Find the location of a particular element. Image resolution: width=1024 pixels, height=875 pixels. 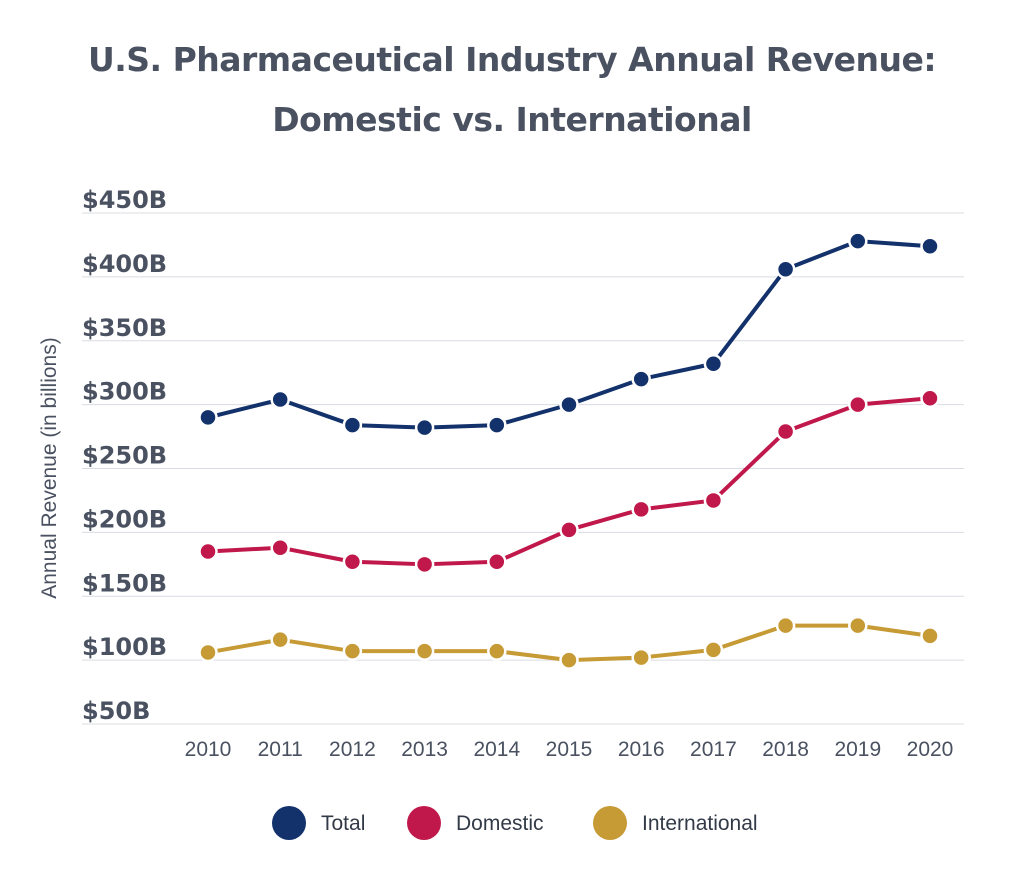

y-tick-label: $350B is located at coordinates (124, 328).